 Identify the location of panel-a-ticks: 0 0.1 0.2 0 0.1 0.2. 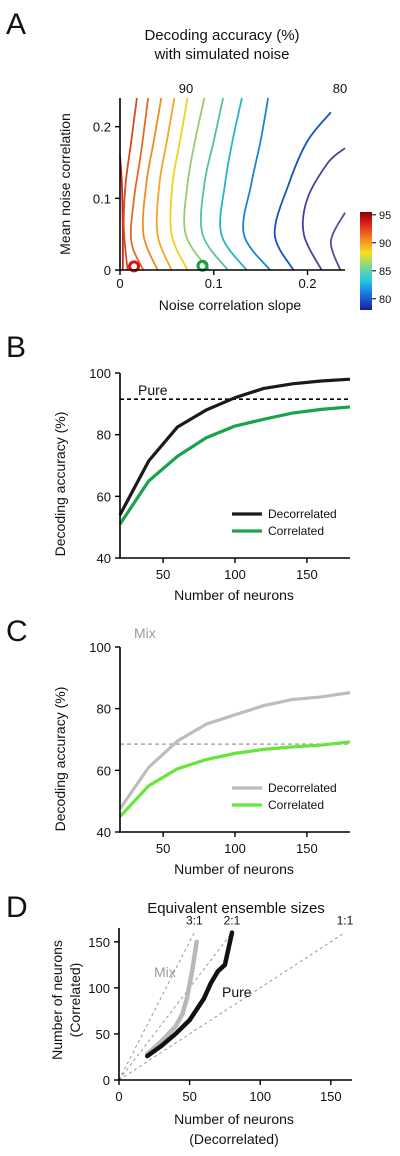
(205, 205).